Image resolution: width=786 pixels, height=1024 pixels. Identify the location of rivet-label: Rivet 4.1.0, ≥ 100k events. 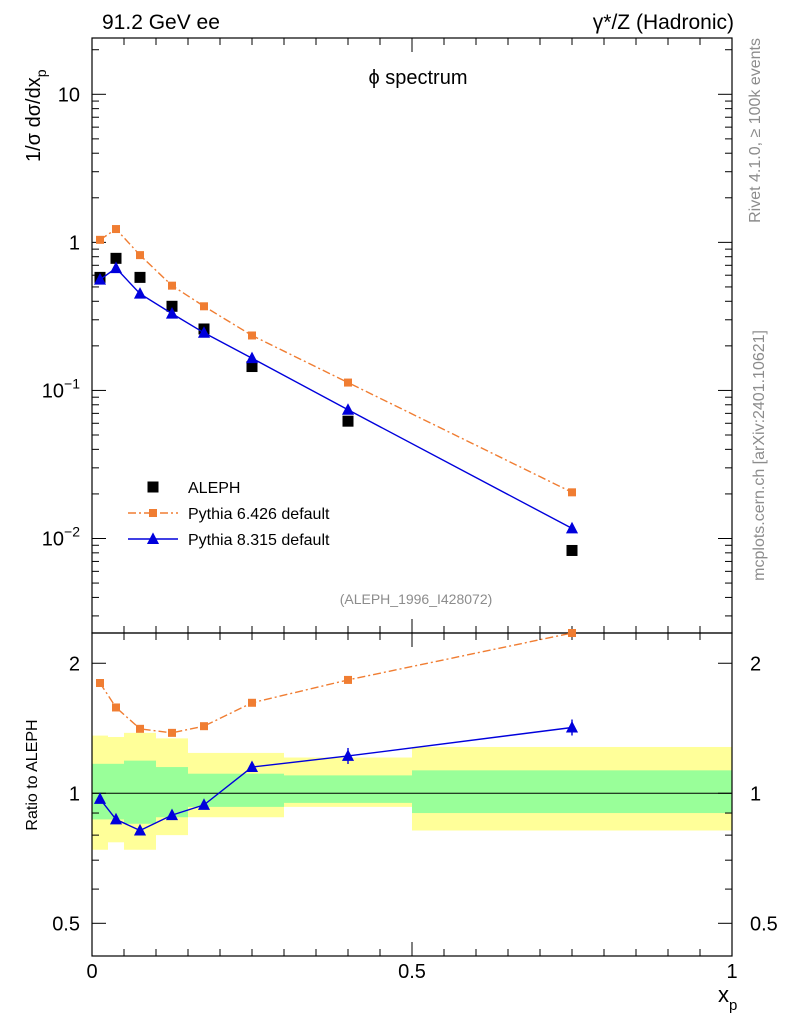
(755, 130).